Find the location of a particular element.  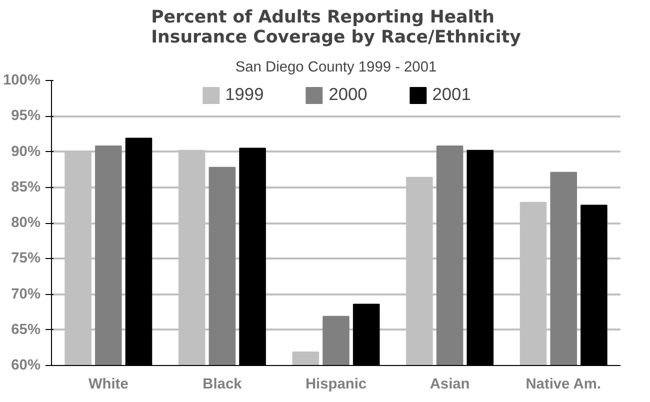

x-tick-label: White is located at coordinates (108, 384).